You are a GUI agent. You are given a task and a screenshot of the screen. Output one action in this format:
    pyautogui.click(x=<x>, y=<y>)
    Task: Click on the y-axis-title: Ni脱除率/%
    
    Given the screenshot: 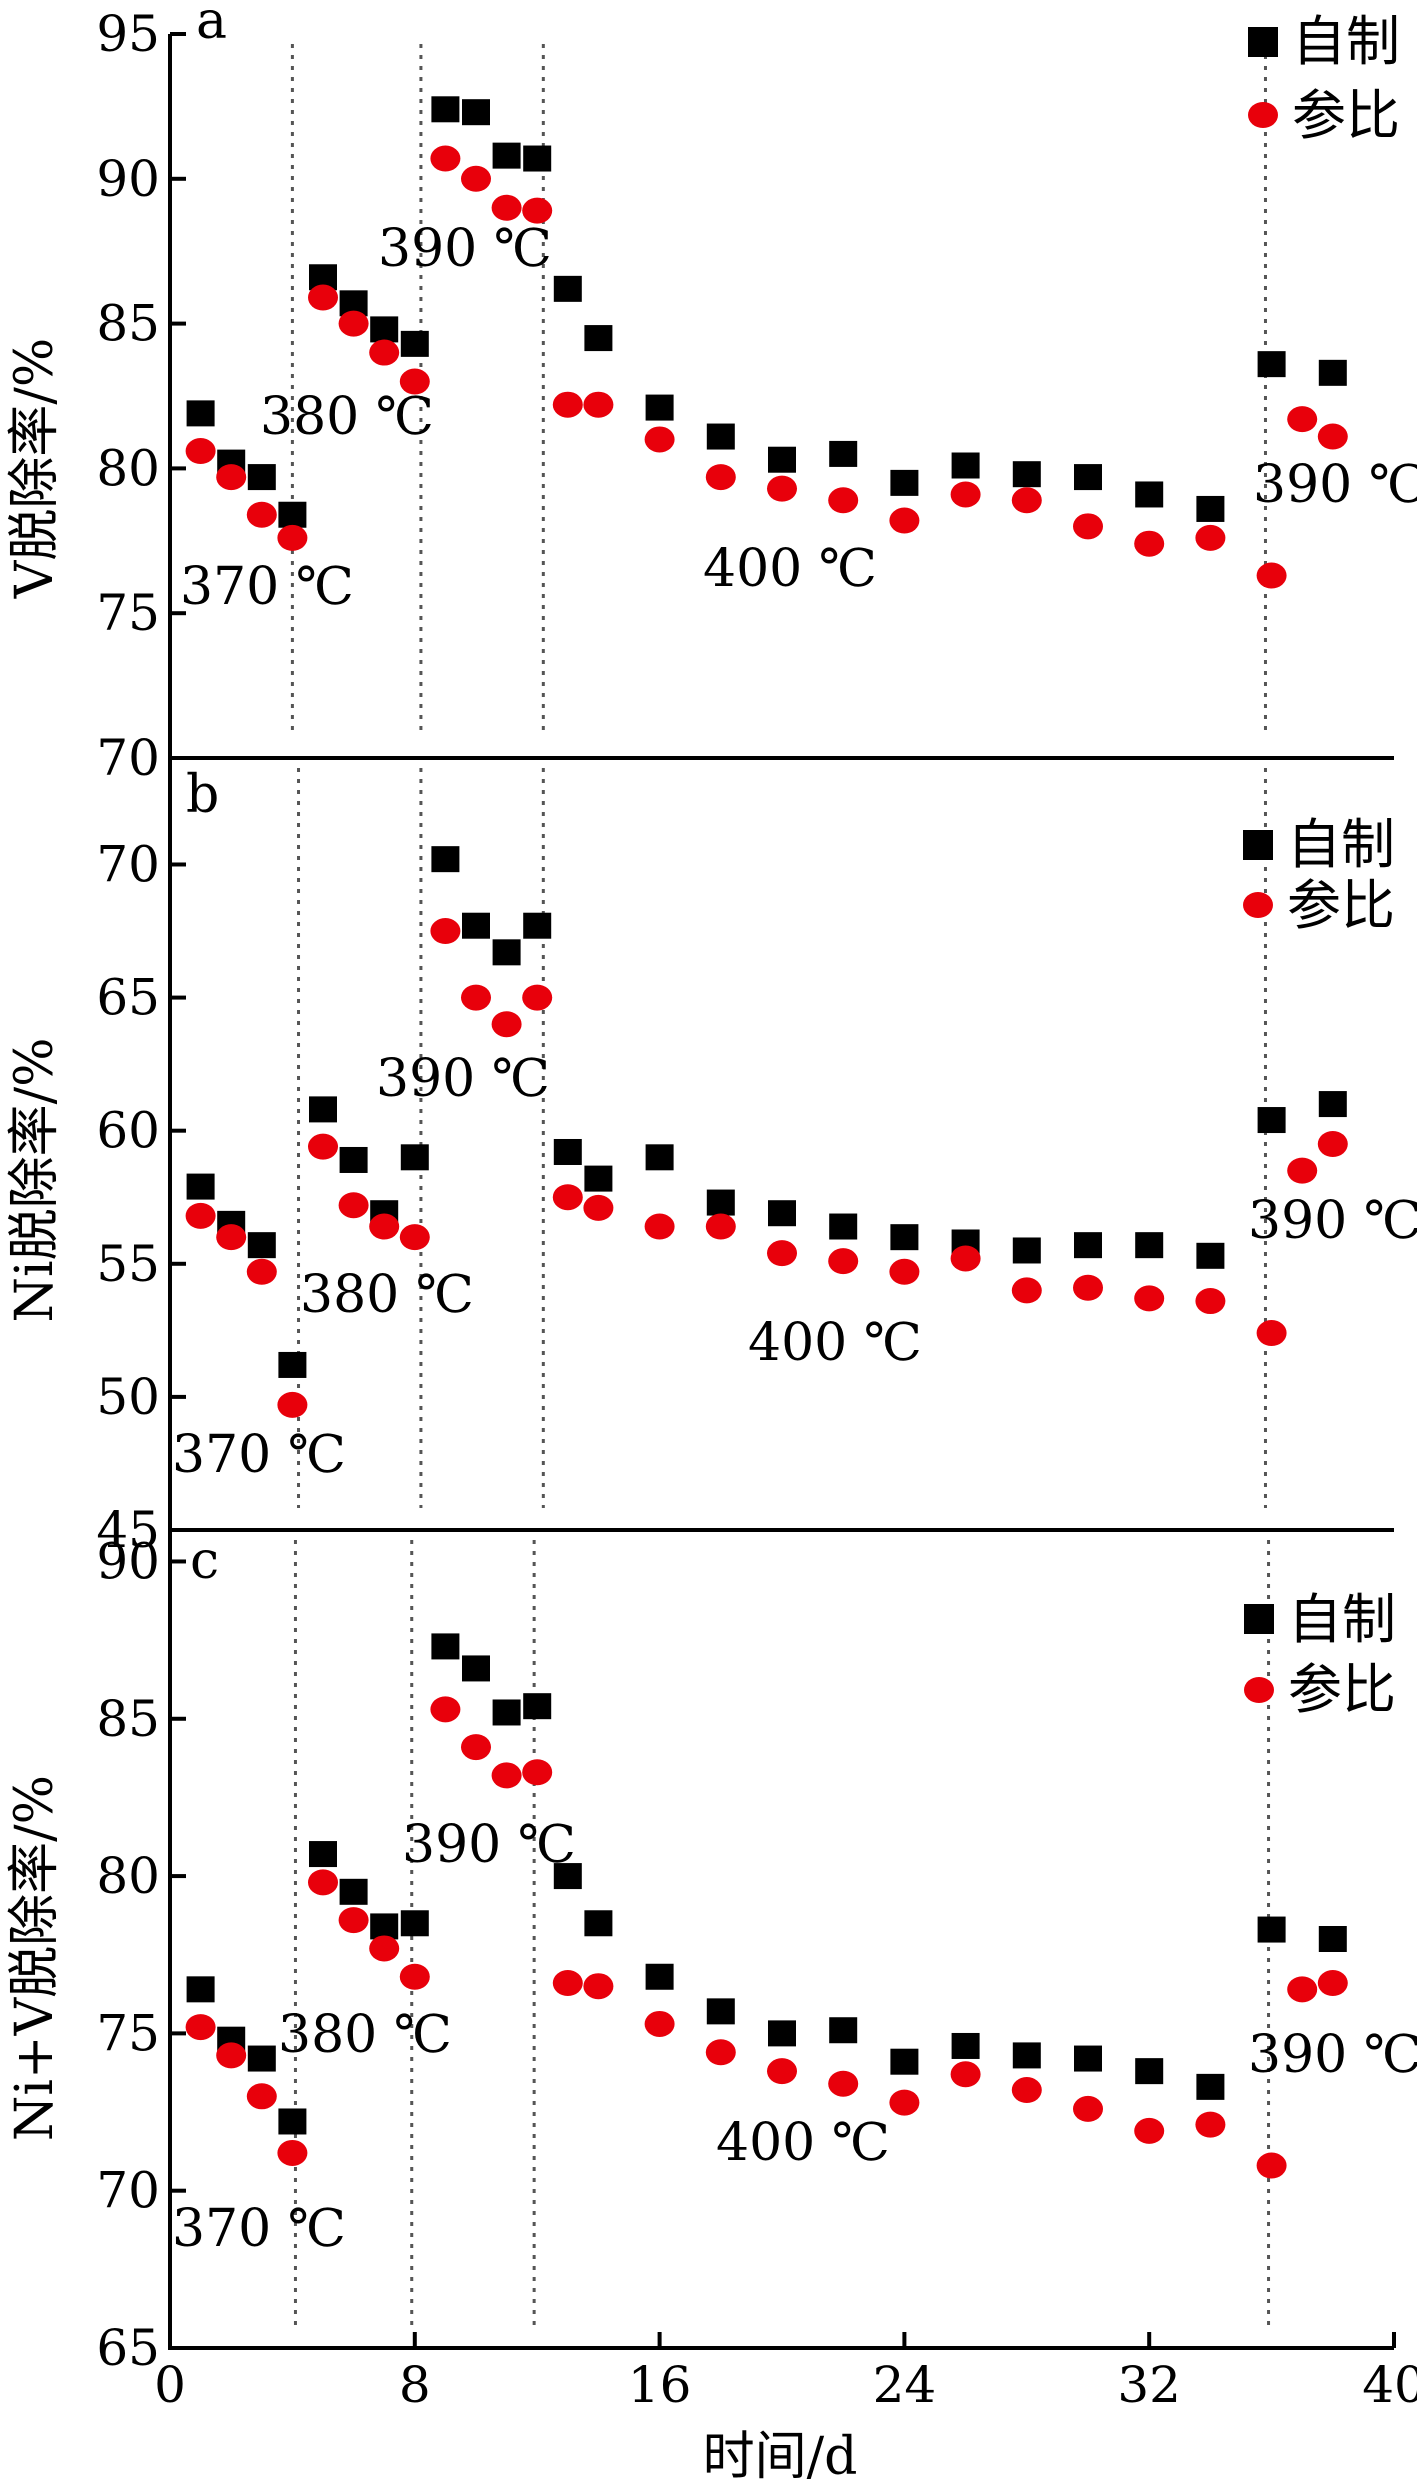 What is the action you would take?
    pyautogui.click(x=35, y=1179)
    